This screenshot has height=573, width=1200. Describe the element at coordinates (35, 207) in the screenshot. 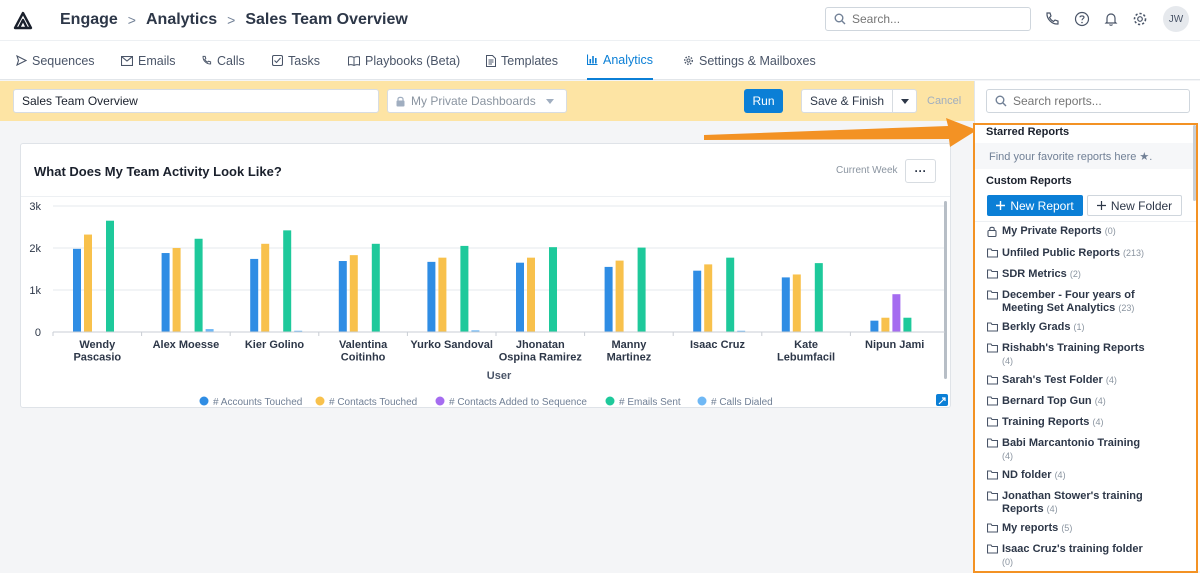

I see `y-tick-label: 3k` at that location.